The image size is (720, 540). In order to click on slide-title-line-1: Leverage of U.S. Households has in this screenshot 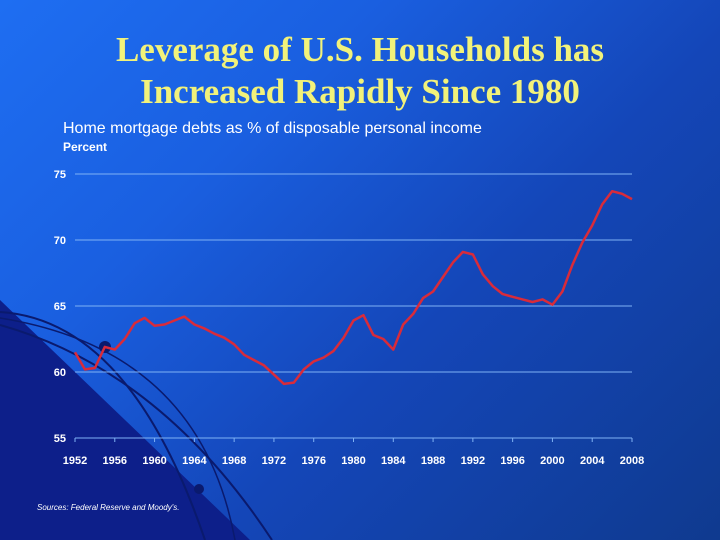, I will do `click(360, 49)`.